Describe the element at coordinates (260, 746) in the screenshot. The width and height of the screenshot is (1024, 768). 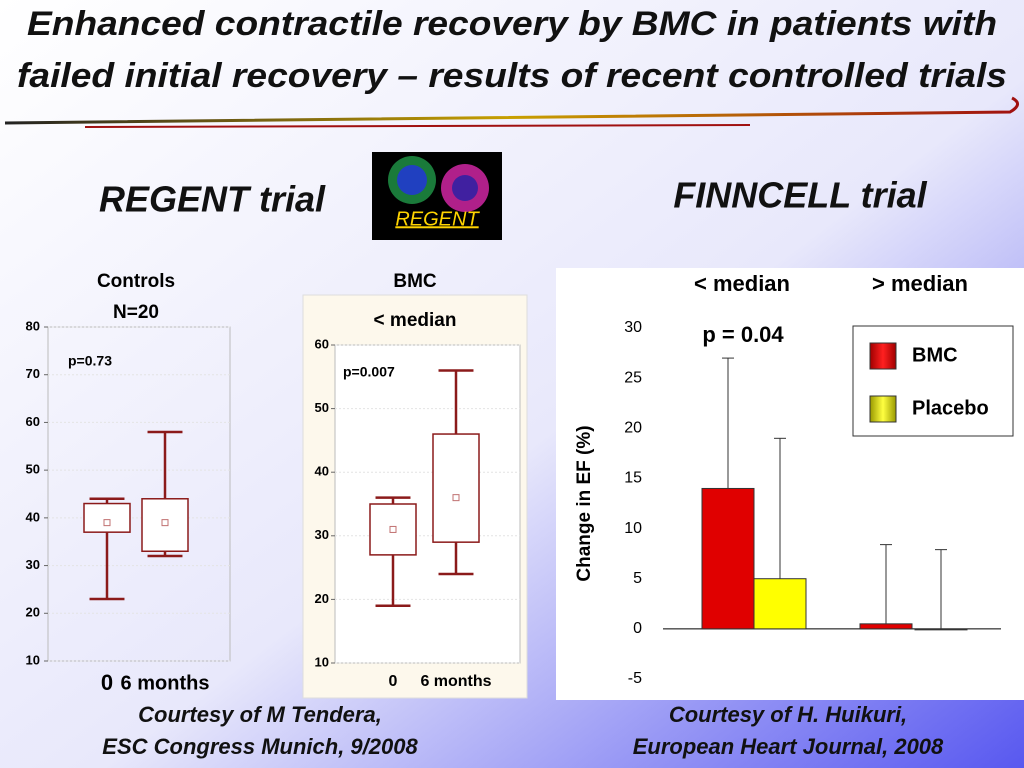
I see `credit: ESC Congress Munich, 9/2008` at that location.